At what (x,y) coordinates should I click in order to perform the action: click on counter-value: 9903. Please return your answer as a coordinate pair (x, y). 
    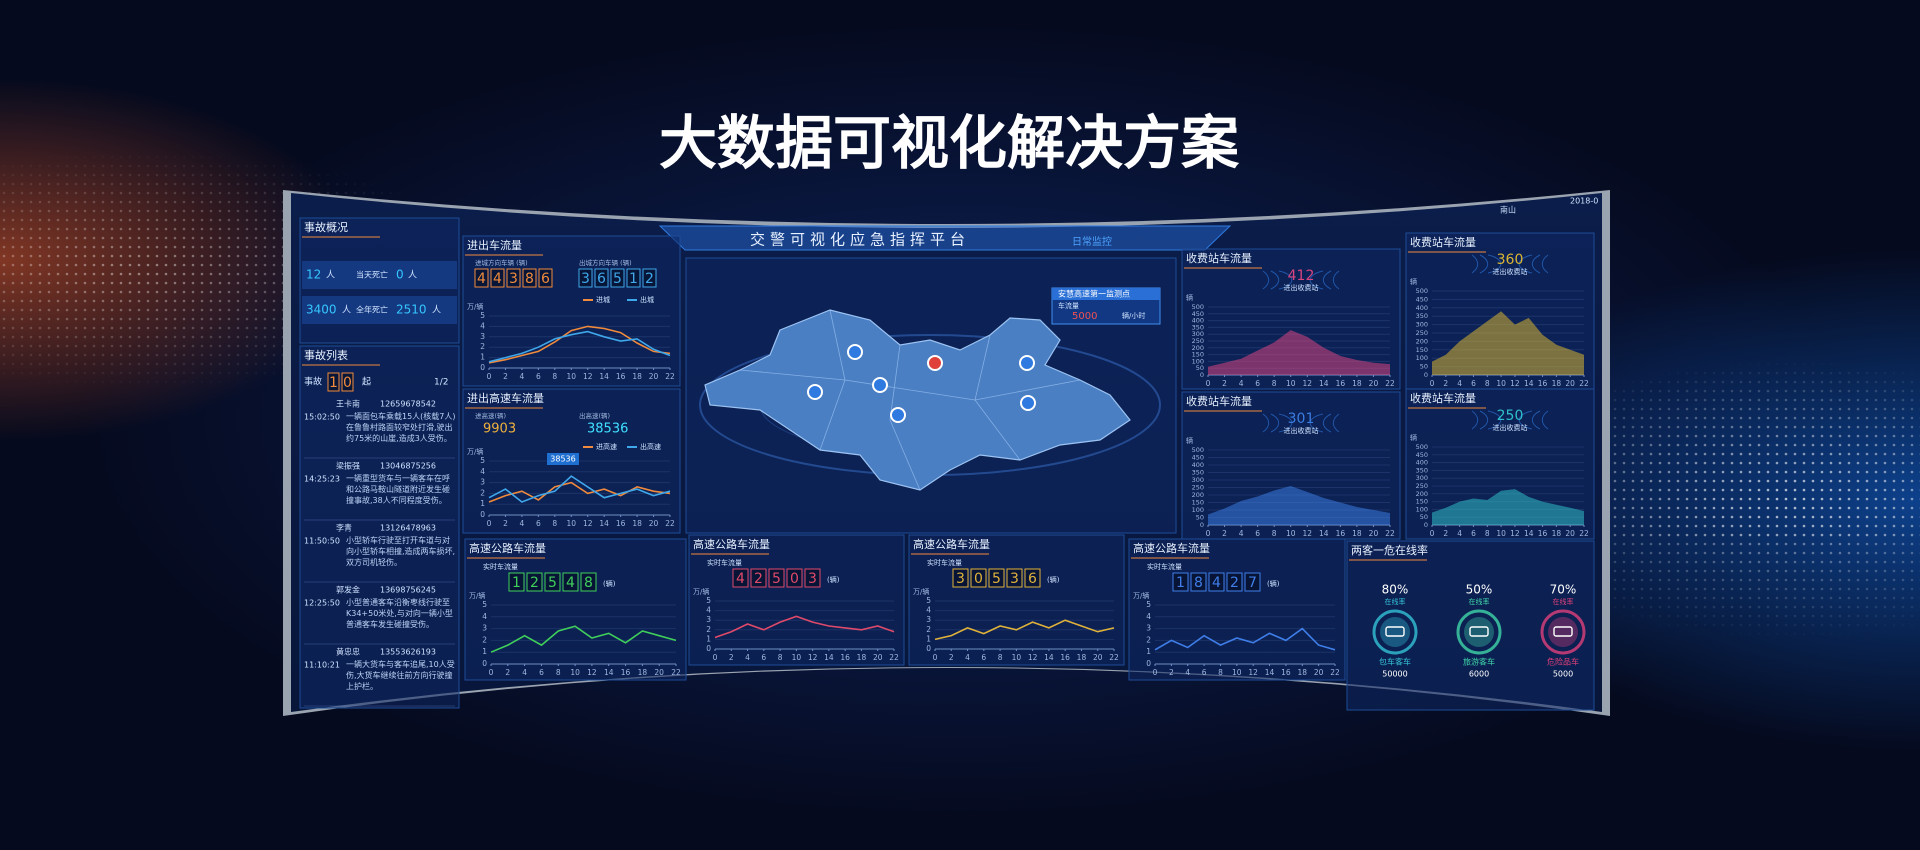
    Looking at the image, I should click on (499, 429).